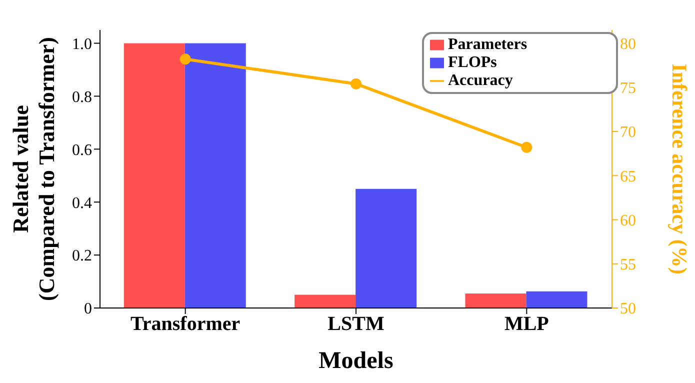  What do you see at coordinates (33, 169) in the screenshot?
I see `y-axis-title: Related value (Compared to Transformer)` at bounding box center [33, 169].